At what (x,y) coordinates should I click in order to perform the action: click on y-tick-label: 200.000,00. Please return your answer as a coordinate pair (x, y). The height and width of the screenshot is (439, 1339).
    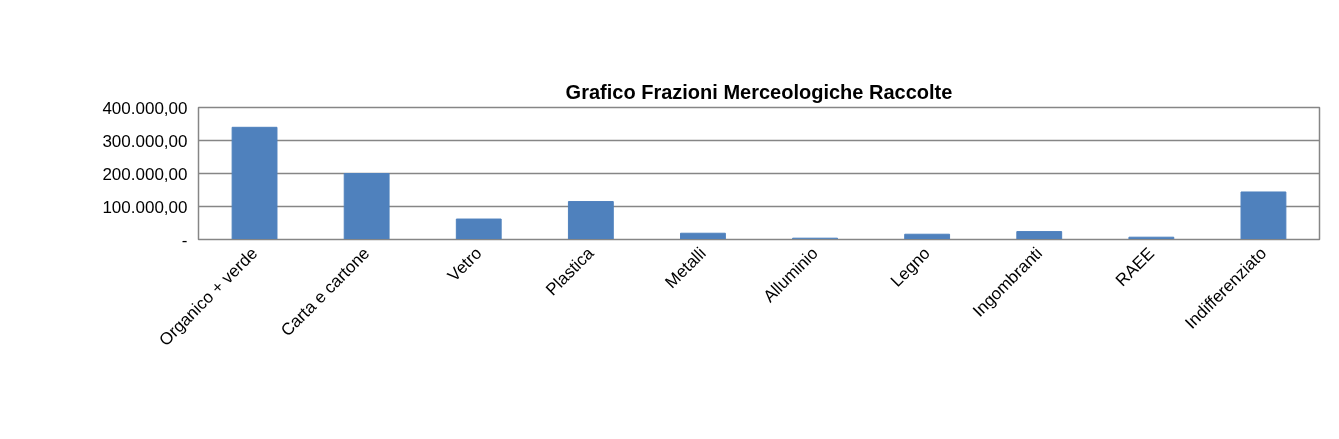
    Looking at the image, I should click on (145, 174).